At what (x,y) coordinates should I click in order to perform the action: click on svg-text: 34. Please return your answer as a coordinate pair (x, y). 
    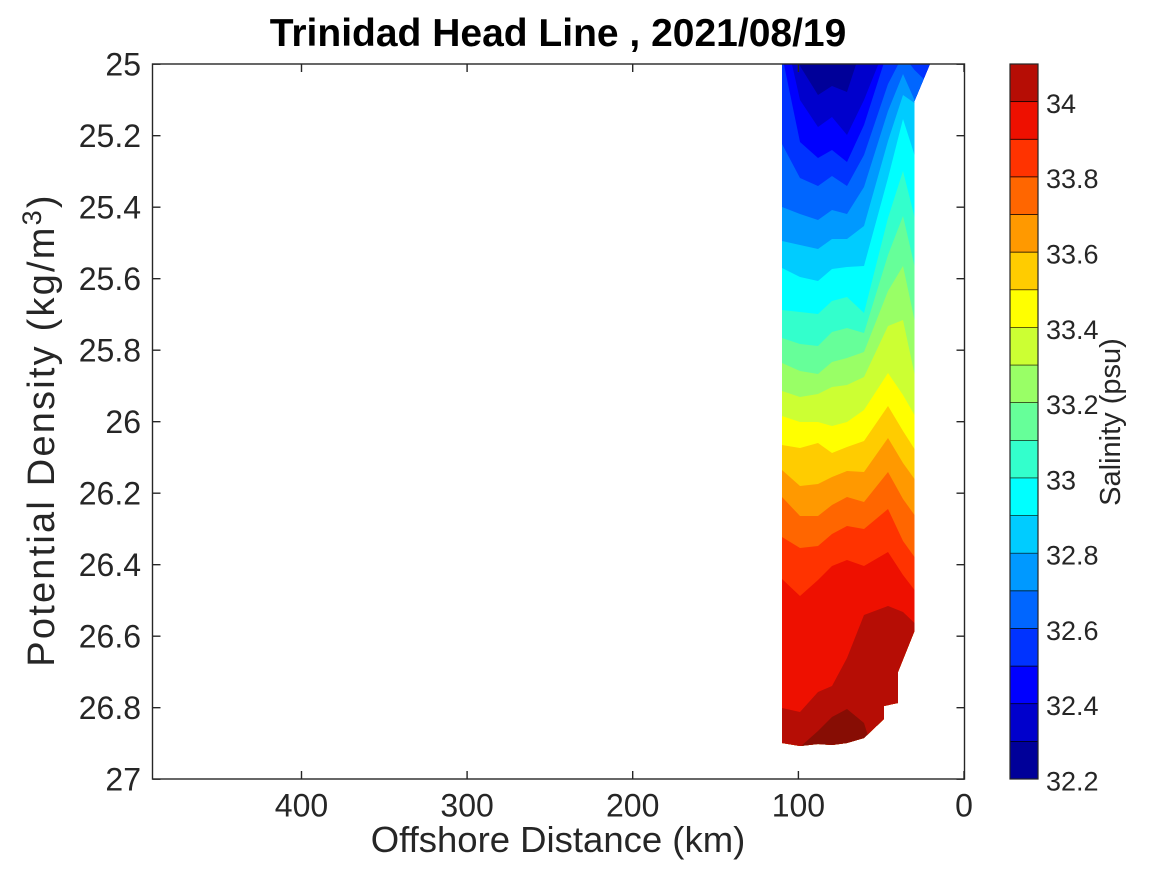
    Looking at the image, I should click on (1061, 104).